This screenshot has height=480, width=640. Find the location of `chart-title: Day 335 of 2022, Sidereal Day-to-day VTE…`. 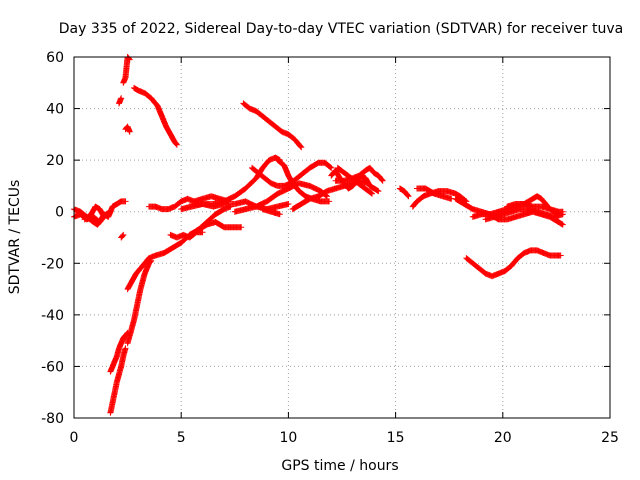

chart-title: Day 335 of 2022, Sidereal Day-to-day VTE… is located at coordinates (341, 29).